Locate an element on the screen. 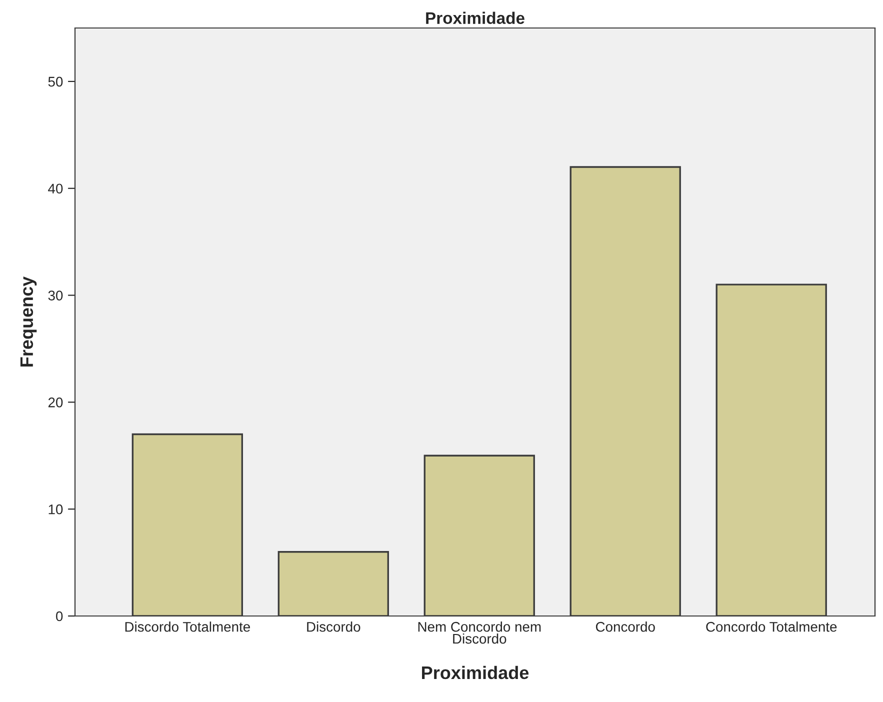  y-tick-label: 50 is located at coordinates (55, 81).